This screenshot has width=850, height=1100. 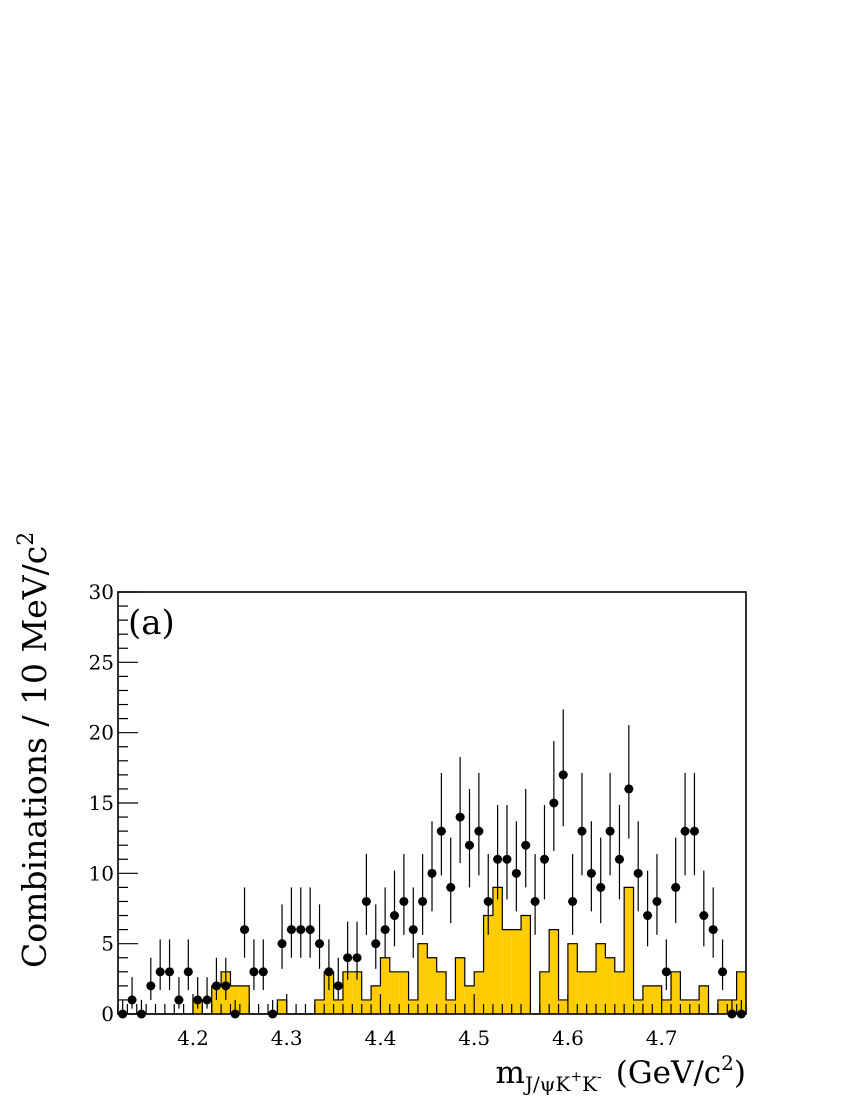 I want to click on x-tick-label: 4.6, so click(x=568, y=1038).